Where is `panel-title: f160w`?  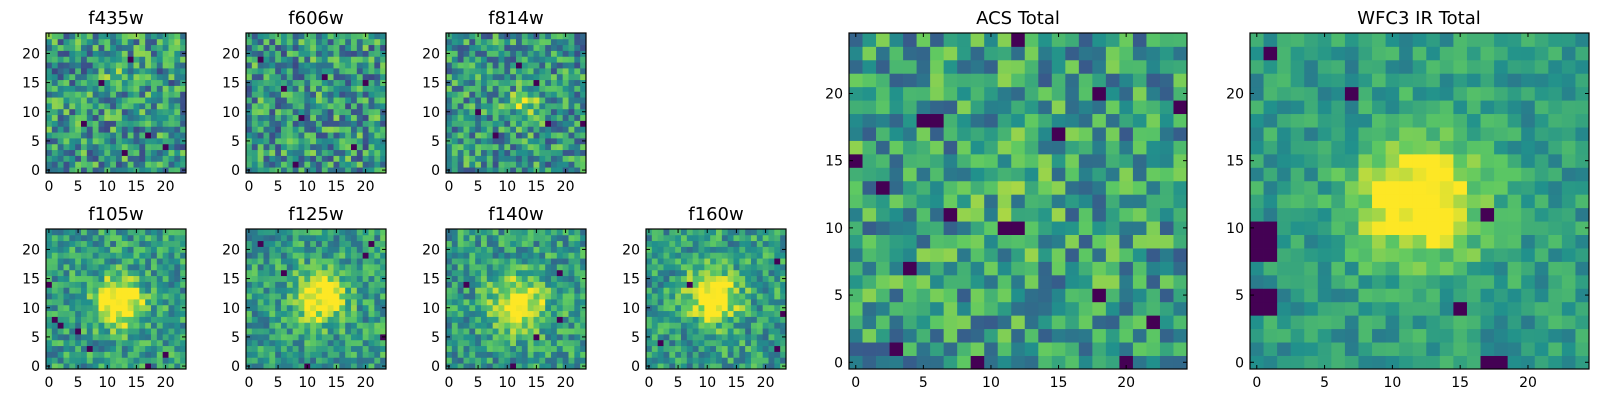 panel-title: f160w is located at coordinates (715, 214).